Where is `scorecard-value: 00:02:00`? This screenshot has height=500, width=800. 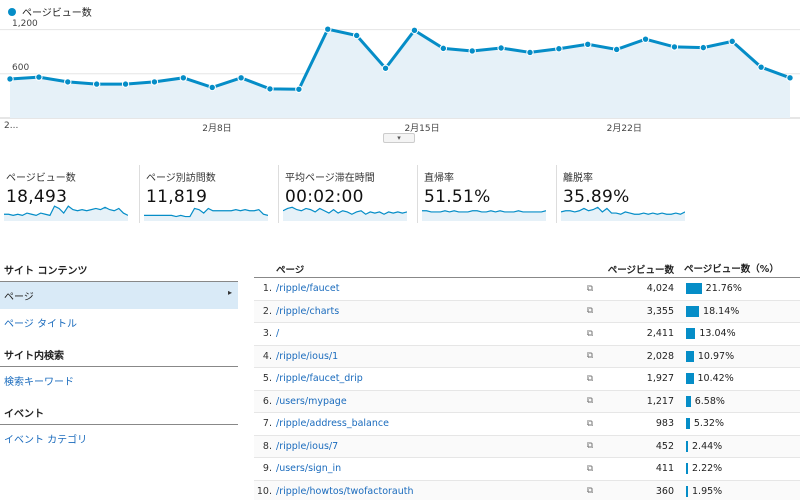 scorecard-value: 00:02:00 is located at coordinates (324, 197).